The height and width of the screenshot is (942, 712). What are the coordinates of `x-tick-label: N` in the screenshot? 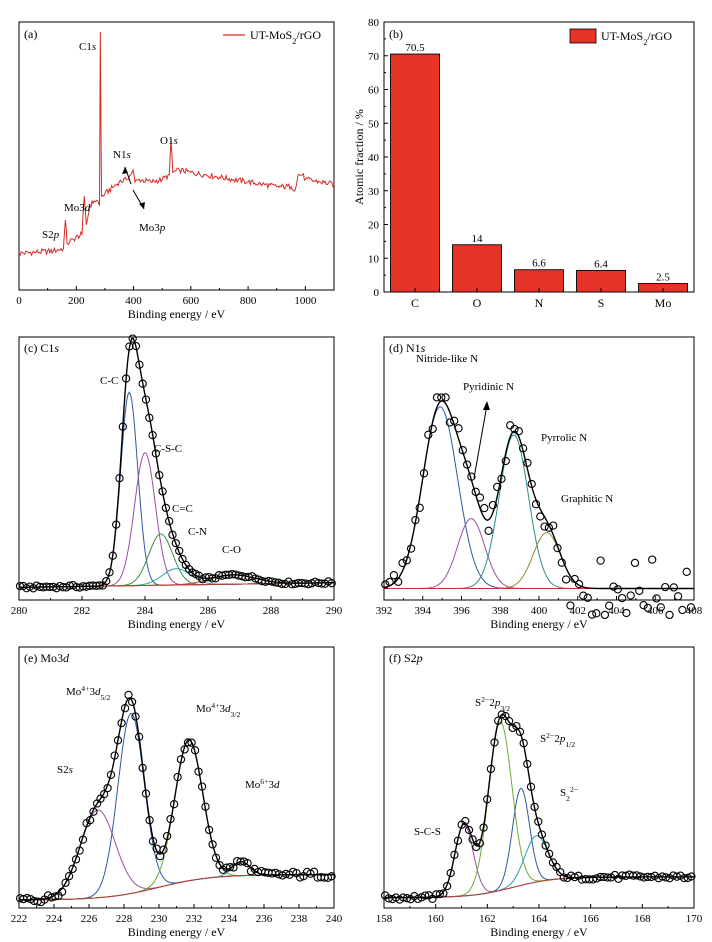 It's located at (539, 303).